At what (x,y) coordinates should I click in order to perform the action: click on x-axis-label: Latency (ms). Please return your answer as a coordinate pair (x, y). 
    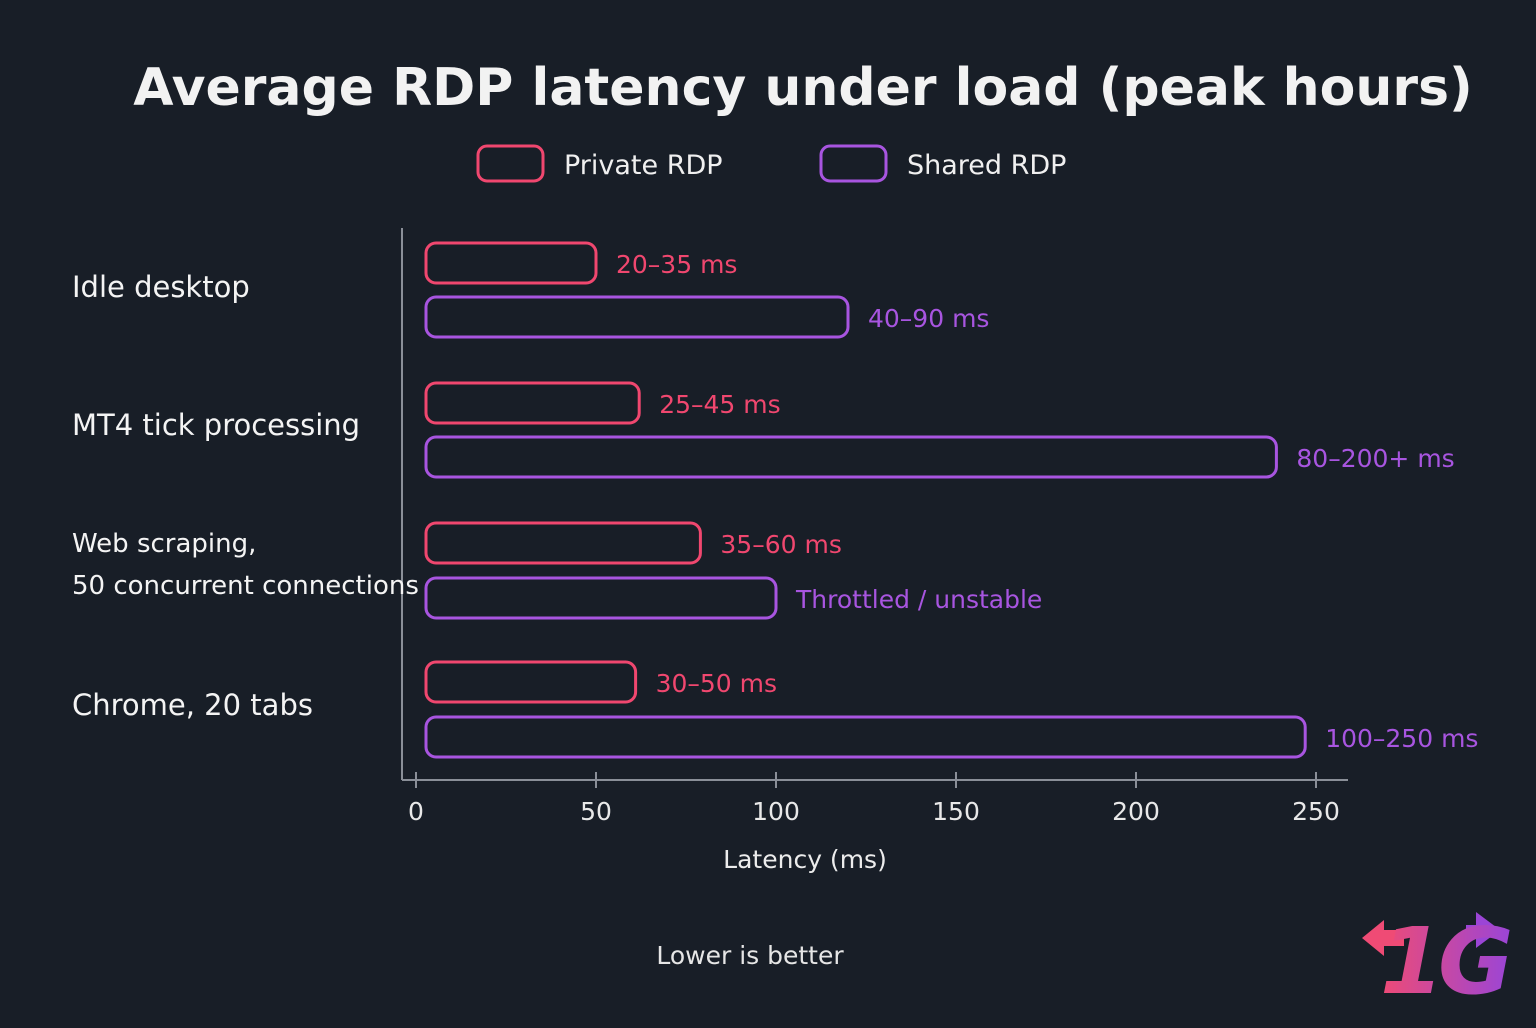
    Looking at the image, I should click on (805, 859).